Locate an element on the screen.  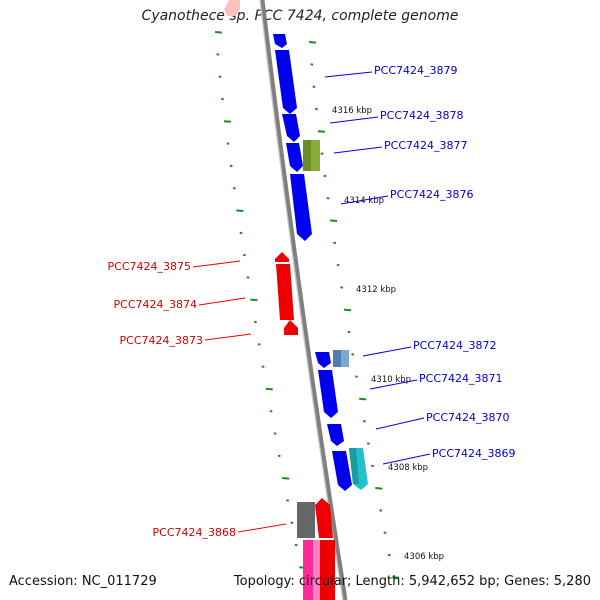
gene-label-forward: PCC7424_3870 is located at coordinates (467, 417).